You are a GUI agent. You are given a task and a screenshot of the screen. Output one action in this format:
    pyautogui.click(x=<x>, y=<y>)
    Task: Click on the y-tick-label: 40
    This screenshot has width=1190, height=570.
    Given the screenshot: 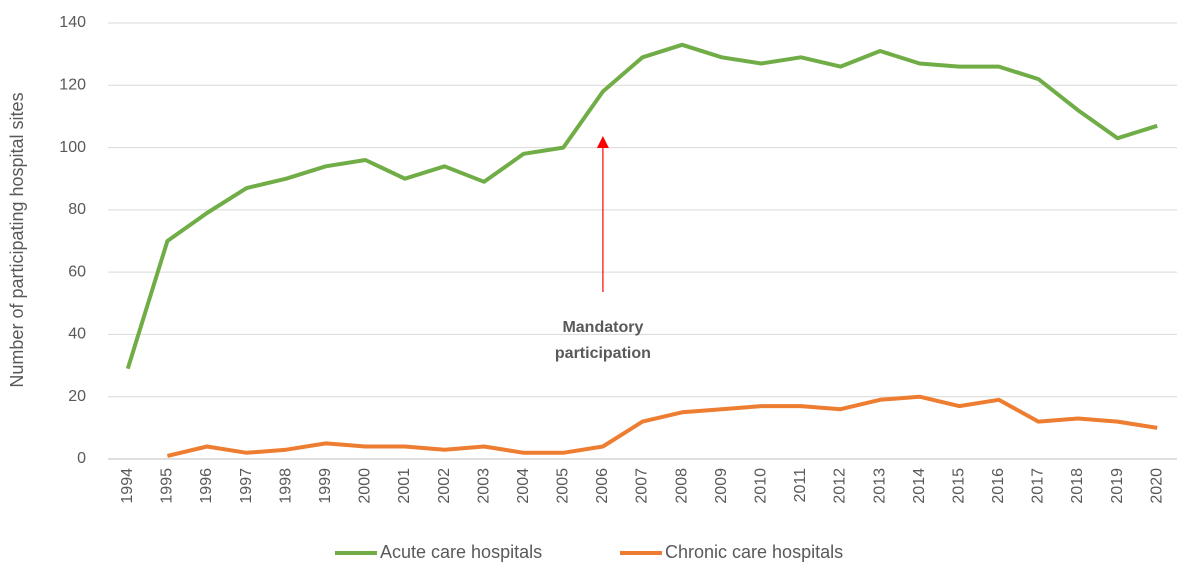 What is the action you would take?
    pyautogui.click(x=77, y=334)
    